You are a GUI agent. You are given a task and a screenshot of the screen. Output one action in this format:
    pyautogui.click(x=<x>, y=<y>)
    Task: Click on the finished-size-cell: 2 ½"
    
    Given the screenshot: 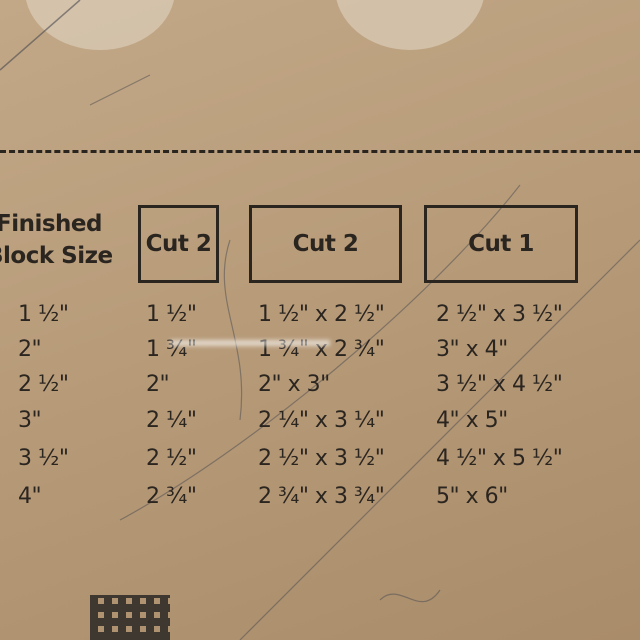 What is the action you would take?
    pyautogui.click(x=43, y=384)
    